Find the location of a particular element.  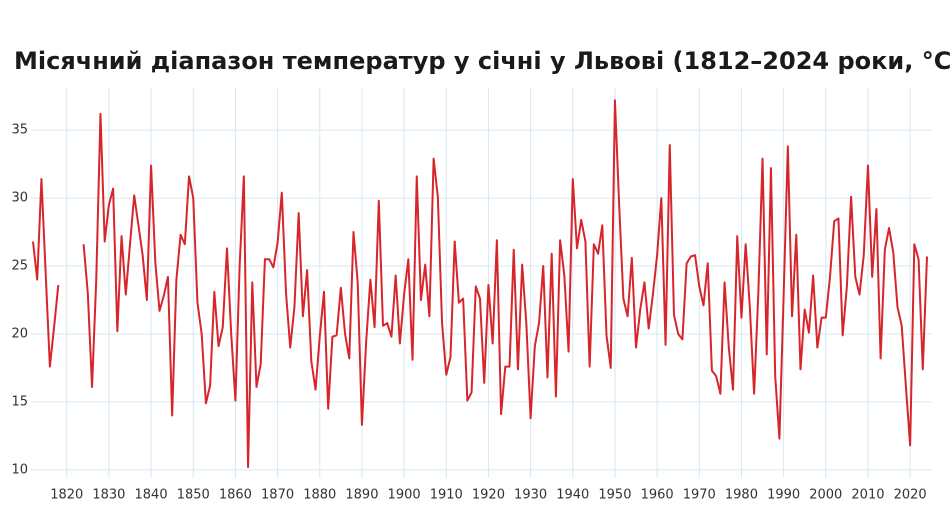

x-tick-label: 1950 is located at coordinates (614, 495).